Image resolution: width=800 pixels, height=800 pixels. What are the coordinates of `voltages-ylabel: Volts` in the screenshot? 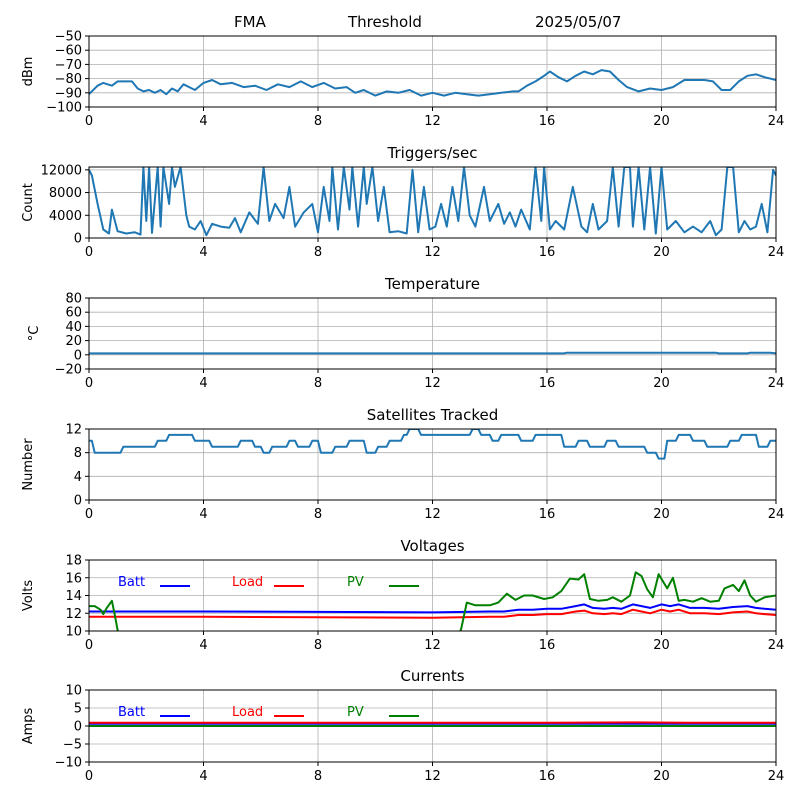 It's located at (28, 596).